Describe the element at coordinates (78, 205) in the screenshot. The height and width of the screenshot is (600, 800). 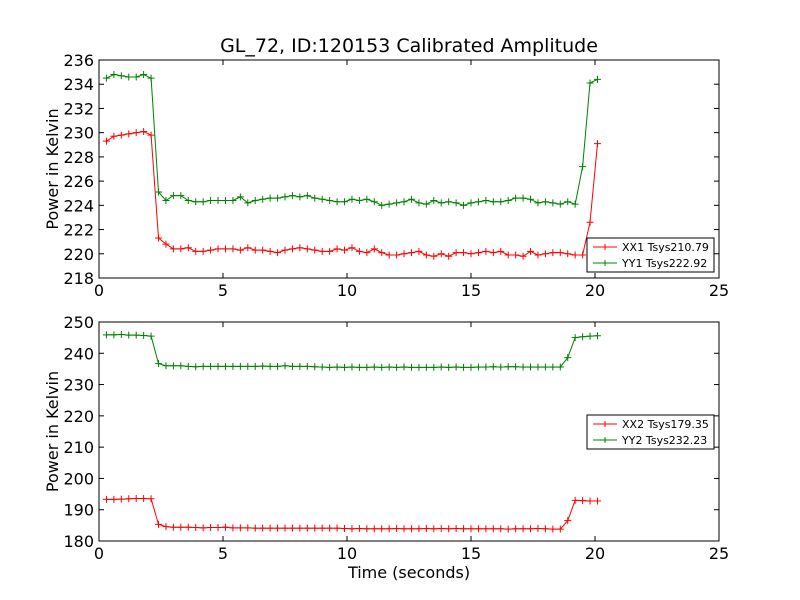
I see `y-tick-label: 224` at that location.